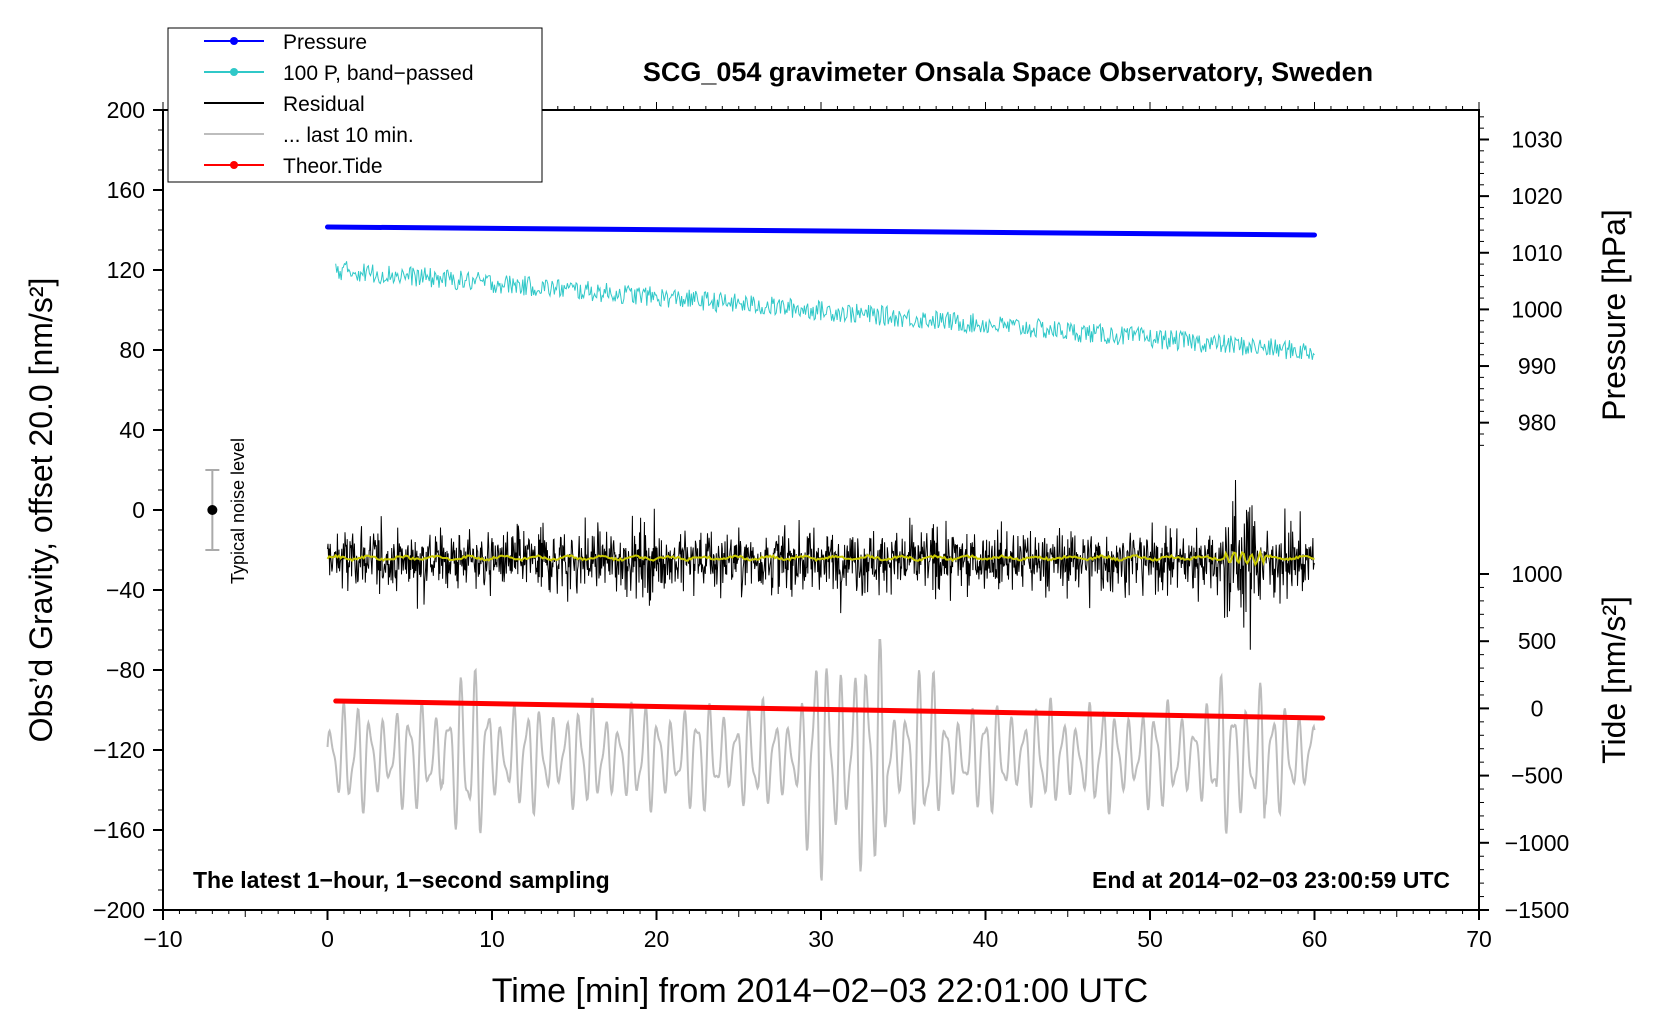 This screenshot has width=1660, height=1020. Describe the element at coordinates (1536, 574) in the screenshot. I see `tide-tick-label: 1000` at that location.